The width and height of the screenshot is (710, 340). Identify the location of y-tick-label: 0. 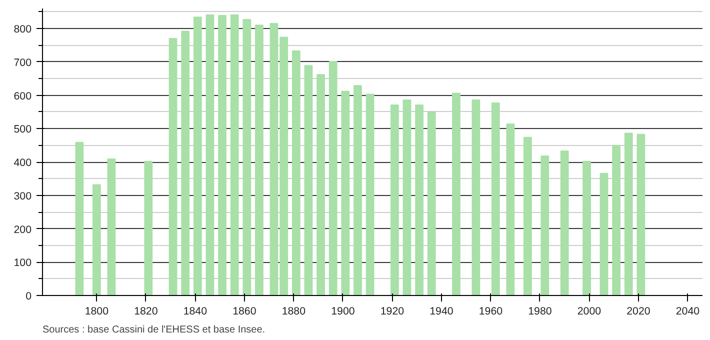
(29, 296).